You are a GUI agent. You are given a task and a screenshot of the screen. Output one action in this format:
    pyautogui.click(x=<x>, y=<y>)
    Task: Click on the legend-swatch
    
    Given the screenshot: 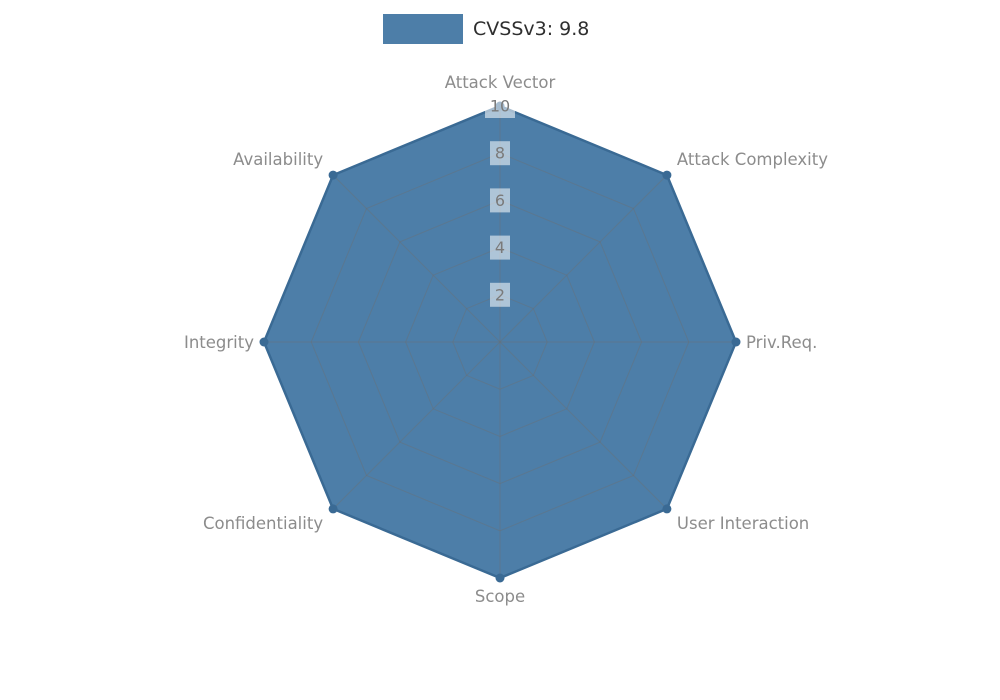 What is the action you would take?
    pyautogui.click(x=423, y=29)
    